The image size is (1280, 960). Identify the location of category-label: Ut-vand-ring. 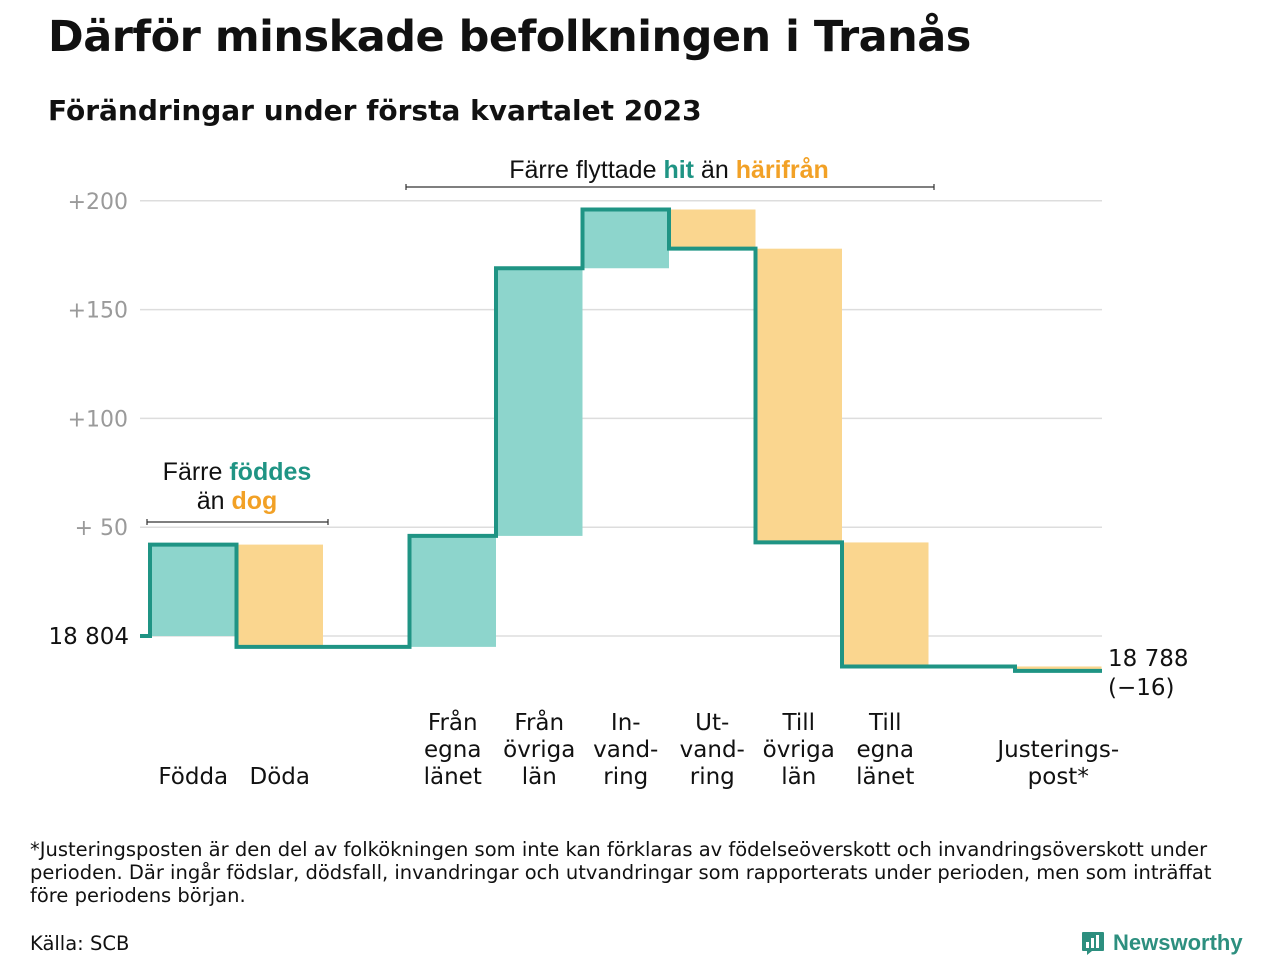
(712, 750).